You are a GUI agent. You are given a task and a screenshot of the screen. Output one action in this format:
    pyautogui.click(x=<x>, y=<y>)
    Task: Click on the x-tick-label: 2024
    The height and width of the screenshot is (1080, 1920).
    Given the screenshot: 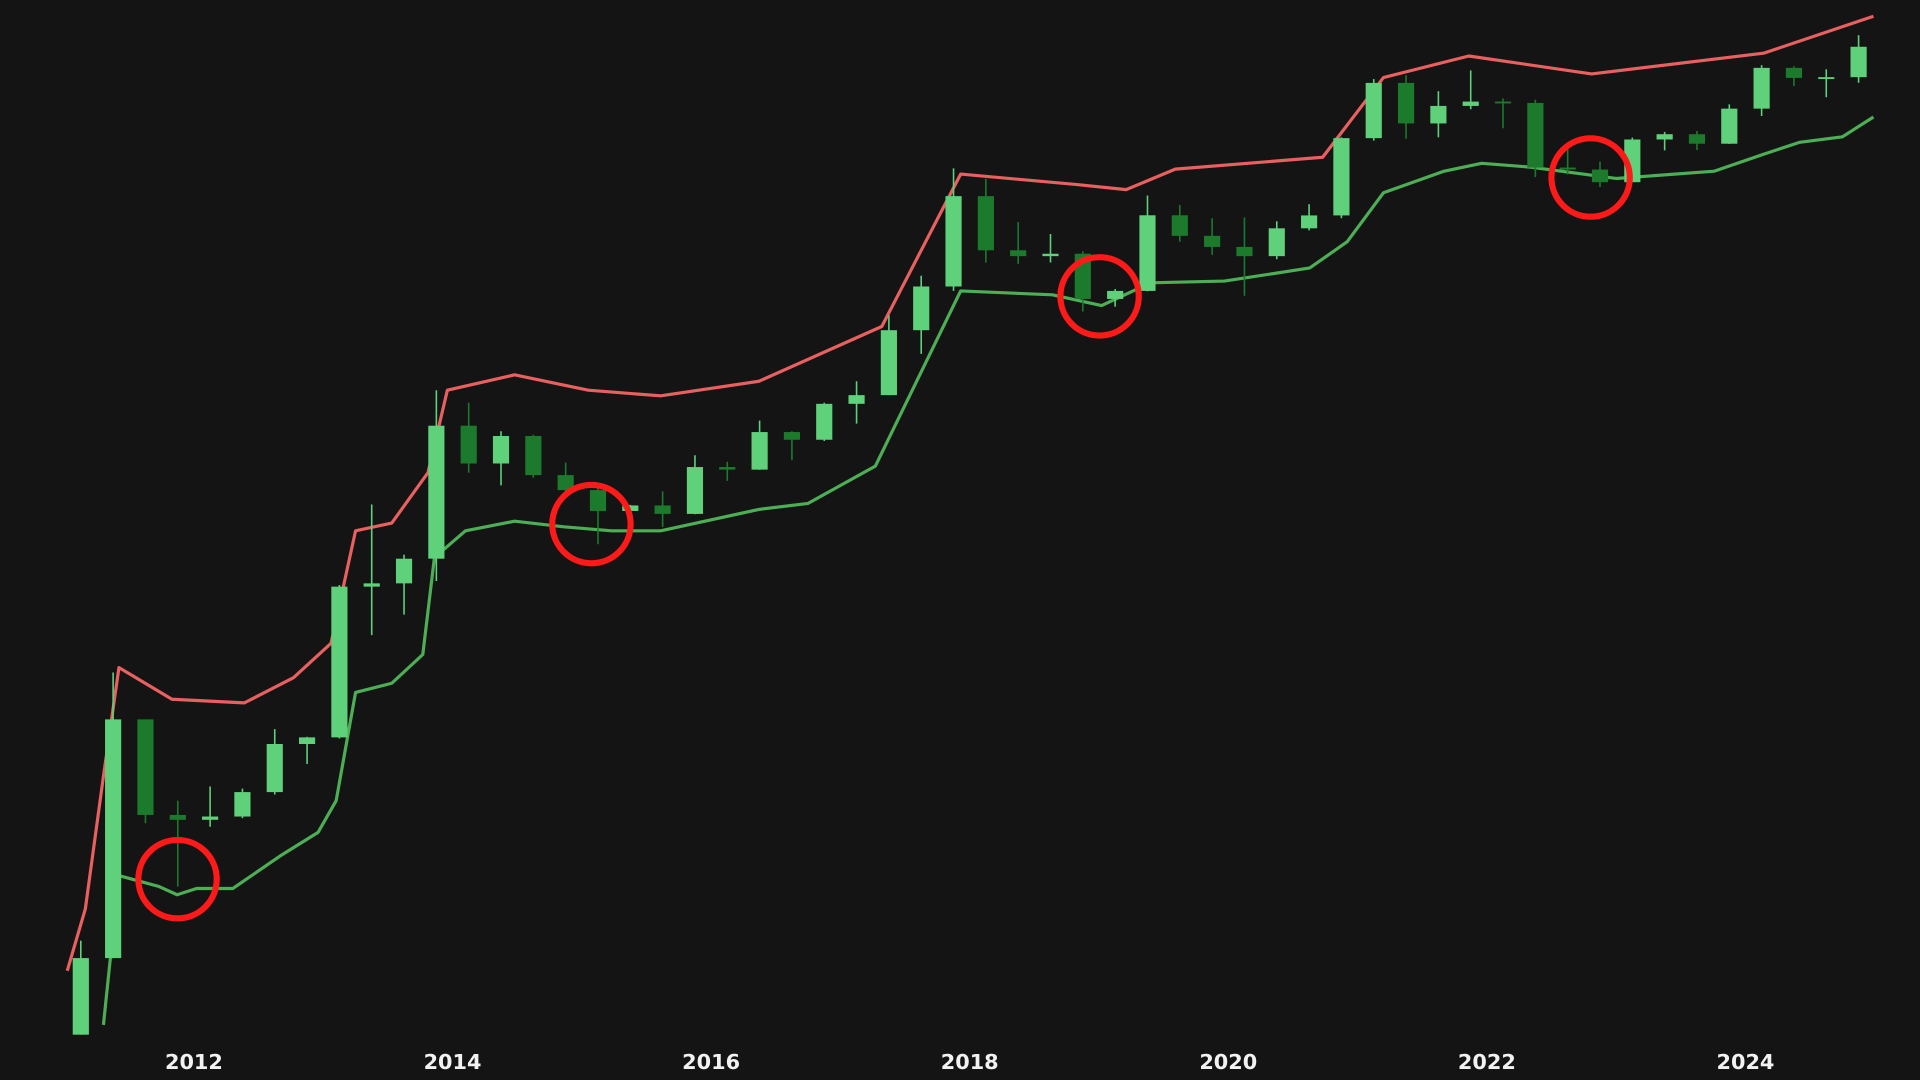 What is the action you would take?
    pyautogui.click(x=1746, y=1062)
    